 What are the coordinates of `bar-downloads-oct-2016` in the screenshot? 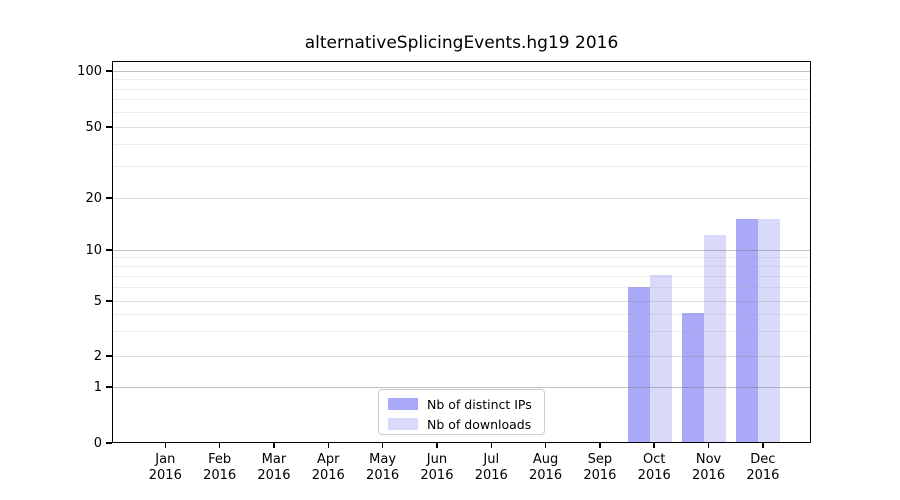 It's located at (660, 358).